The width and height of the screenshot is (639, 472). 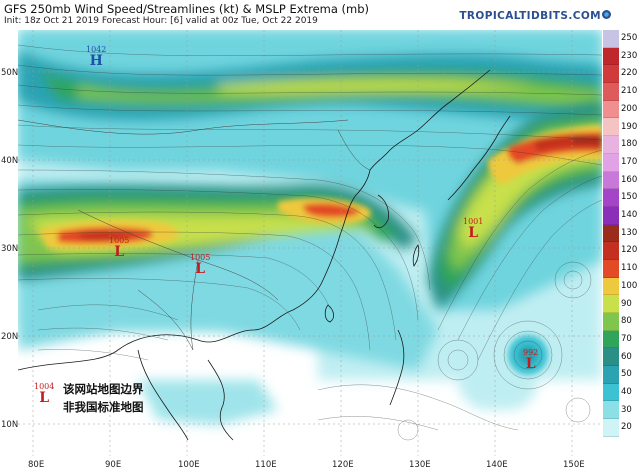 What do you see at coordinates (626, 303) in the screenshot?
I see `colorbar-label: 90` at bounding box center [626, 303].